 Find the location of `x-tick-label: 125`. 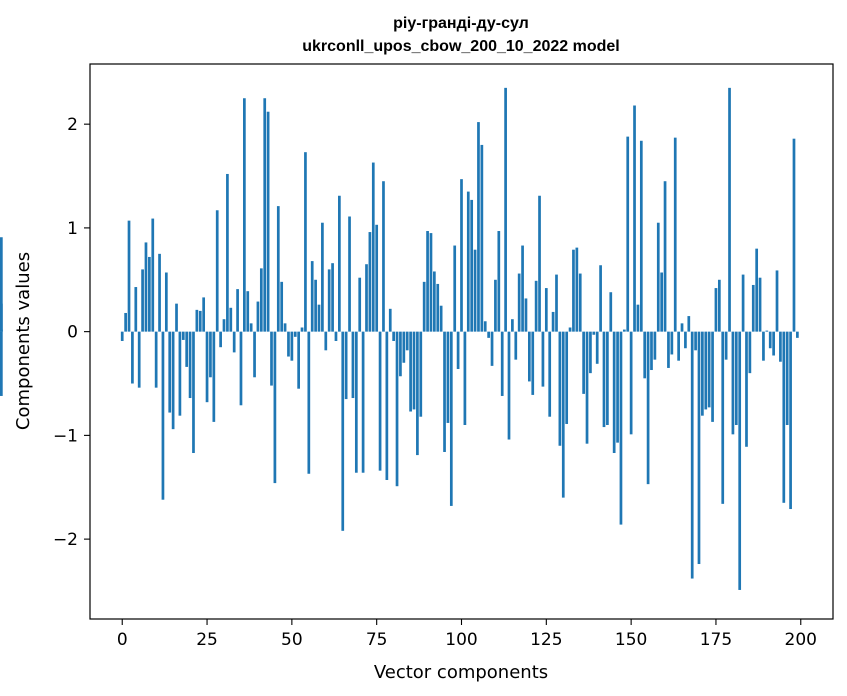

x-tick-label: 125 is located at coordinates (546, 640).